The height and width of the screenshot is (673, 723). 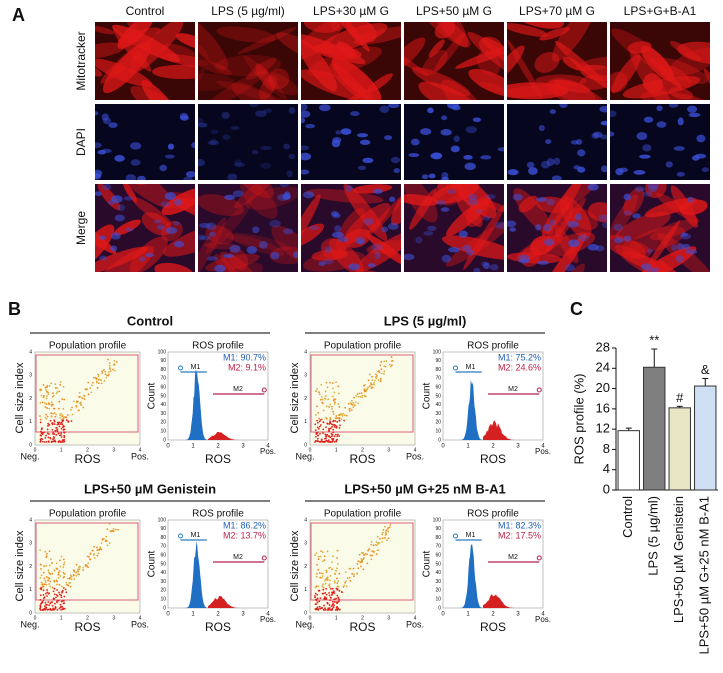 What do you see at coordinates (61, 618) in the screenshot?
I see `scatter-tick: 1` at bounding box center [61, 618].